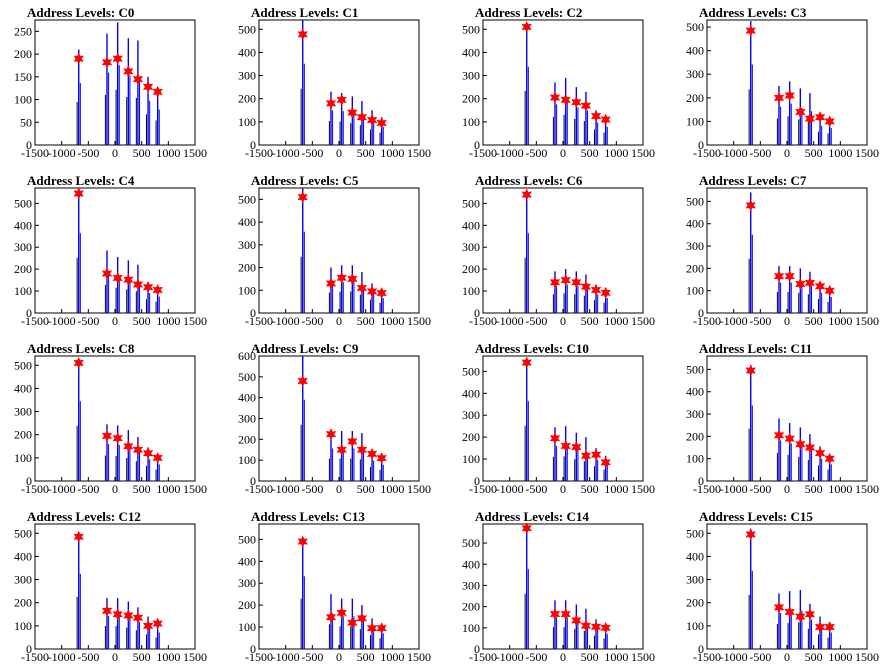  I want to click on chart-title: Address Levels: C0, so click(80, 12).